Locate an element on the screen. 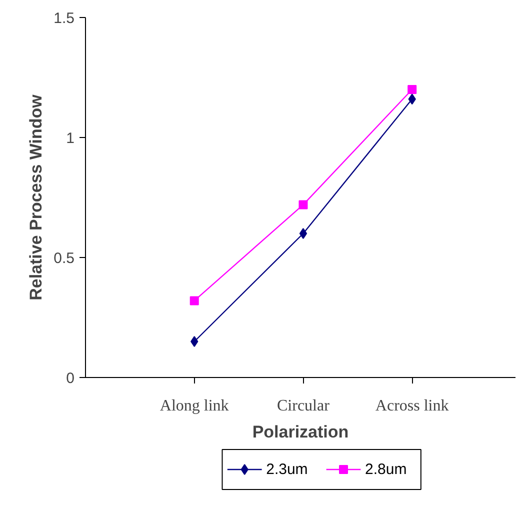 The height and width of the screenshot is (514, 528). x-tick-label: Along link is located at coordinates (194, 406).